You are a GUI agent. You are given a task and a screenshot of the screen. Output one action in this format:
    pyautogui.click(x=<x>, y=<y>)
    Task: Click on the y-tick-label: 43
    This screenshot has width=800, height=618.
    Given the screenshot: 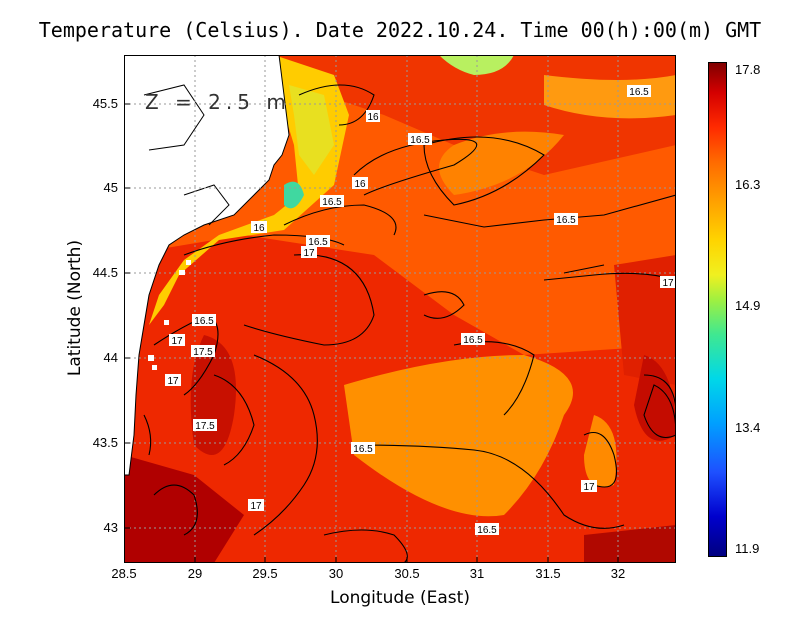 What is the action you would take?
    pyautogui.click(x=110, y=527)
    